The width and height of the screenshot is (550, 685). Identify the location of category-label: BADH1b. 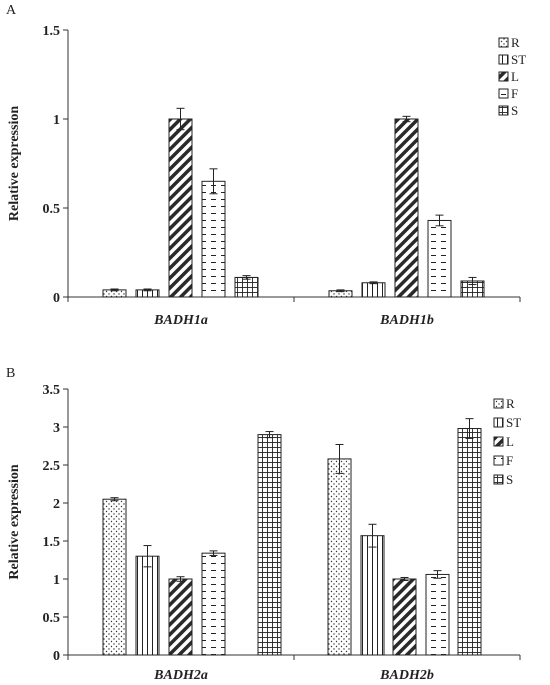
(406, 320).